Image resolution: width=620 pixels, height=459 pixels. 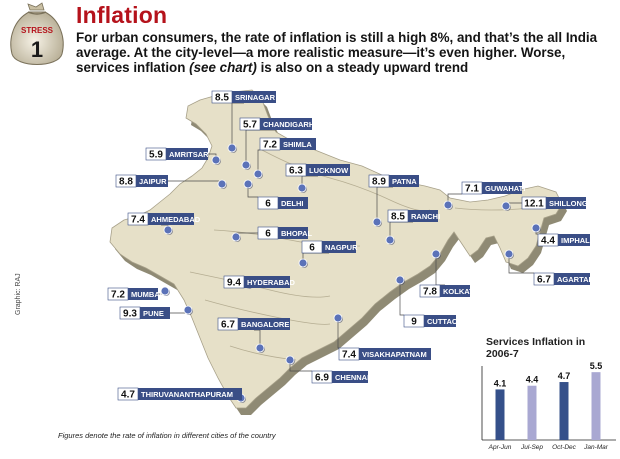 I want to click on bar-jan-mar, so click(x=596, y=406).